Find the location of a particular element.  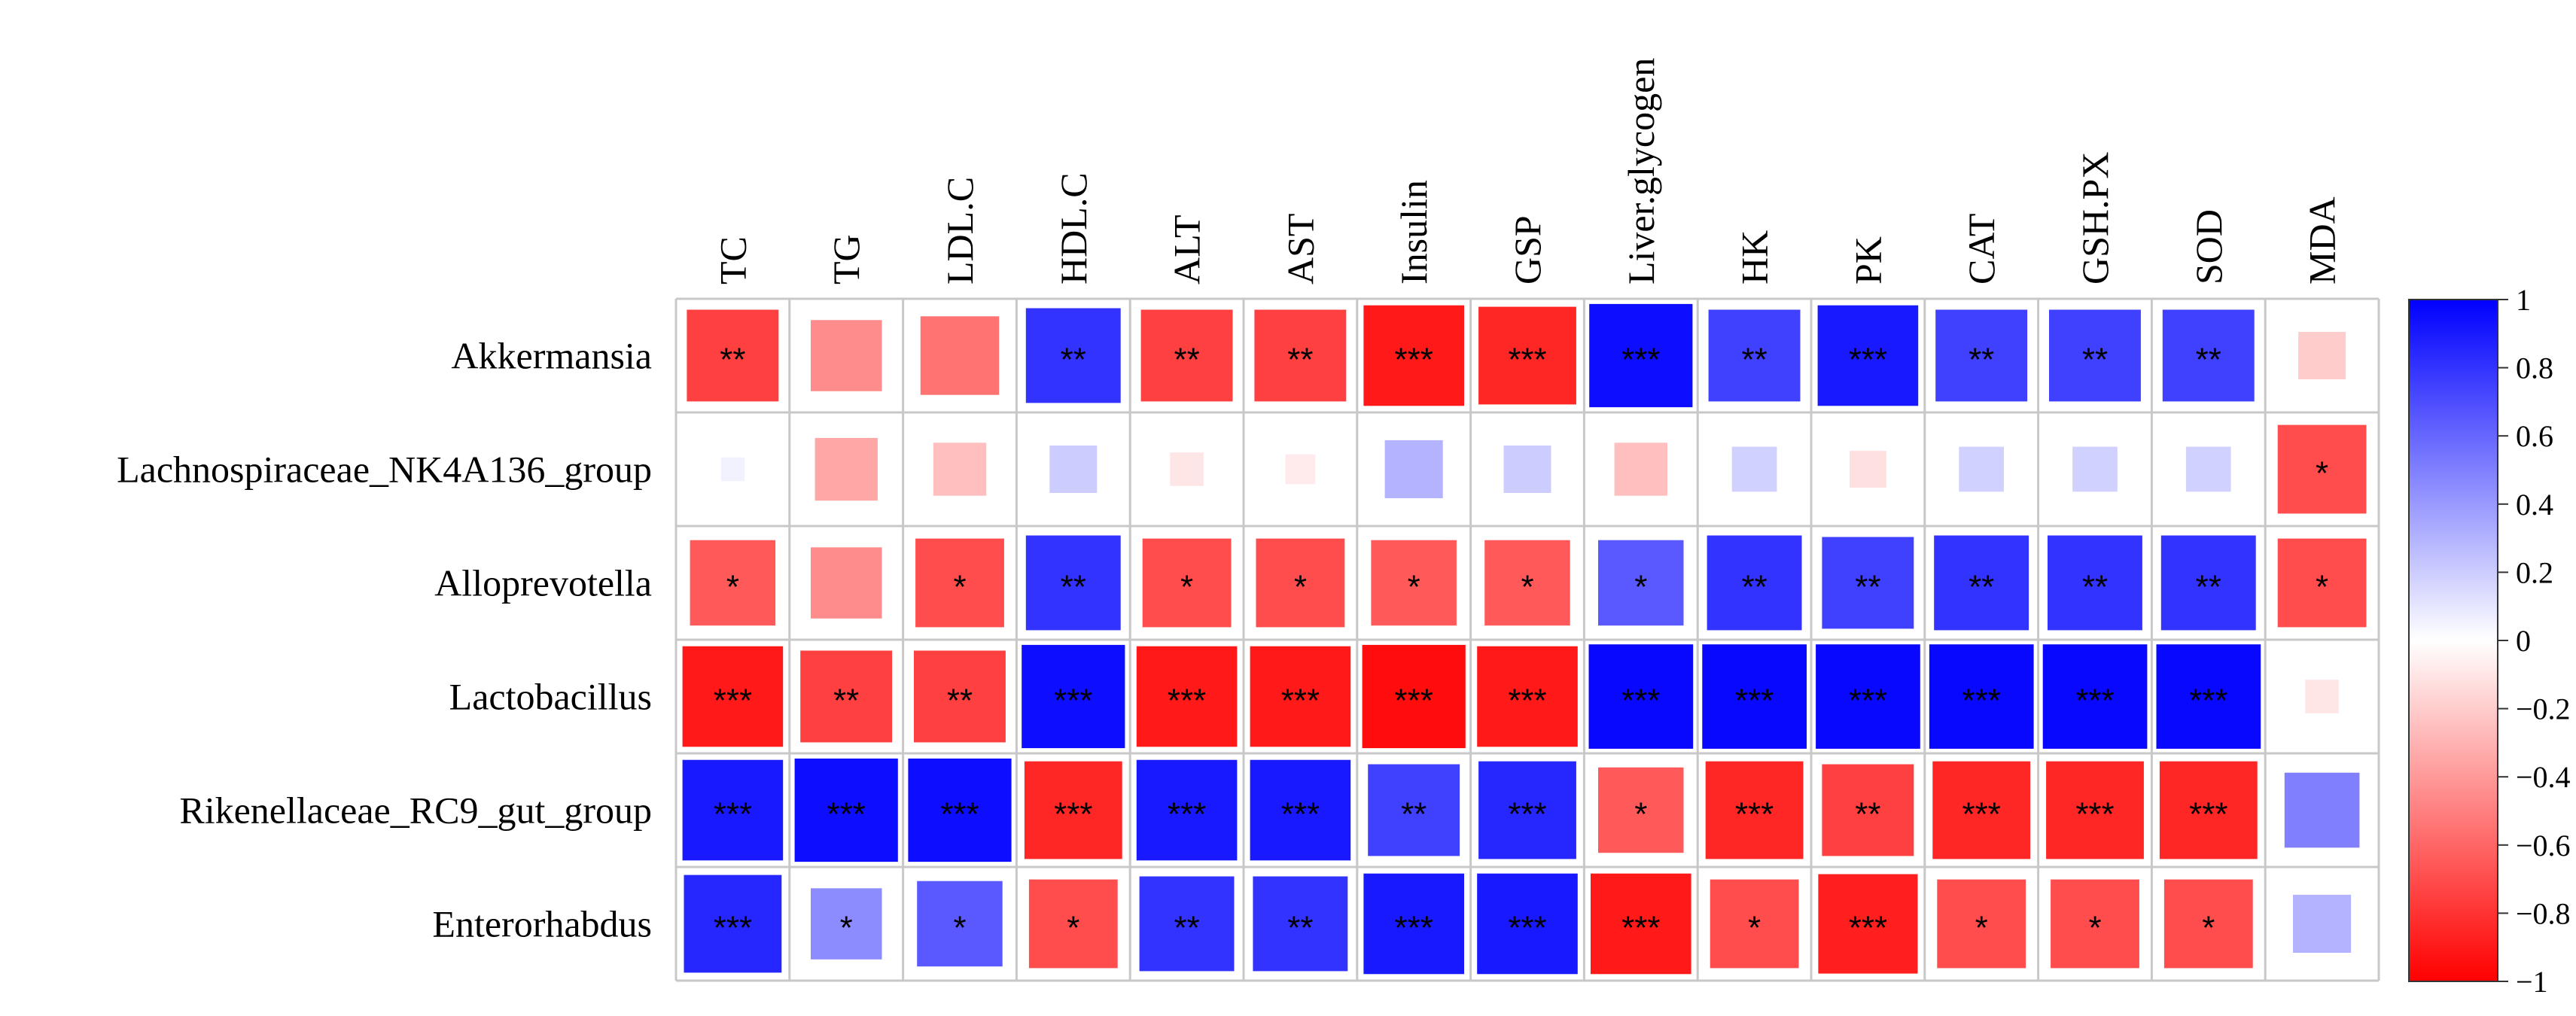

cell-alloprevotella-pk is located at coordinates (1868, 583).